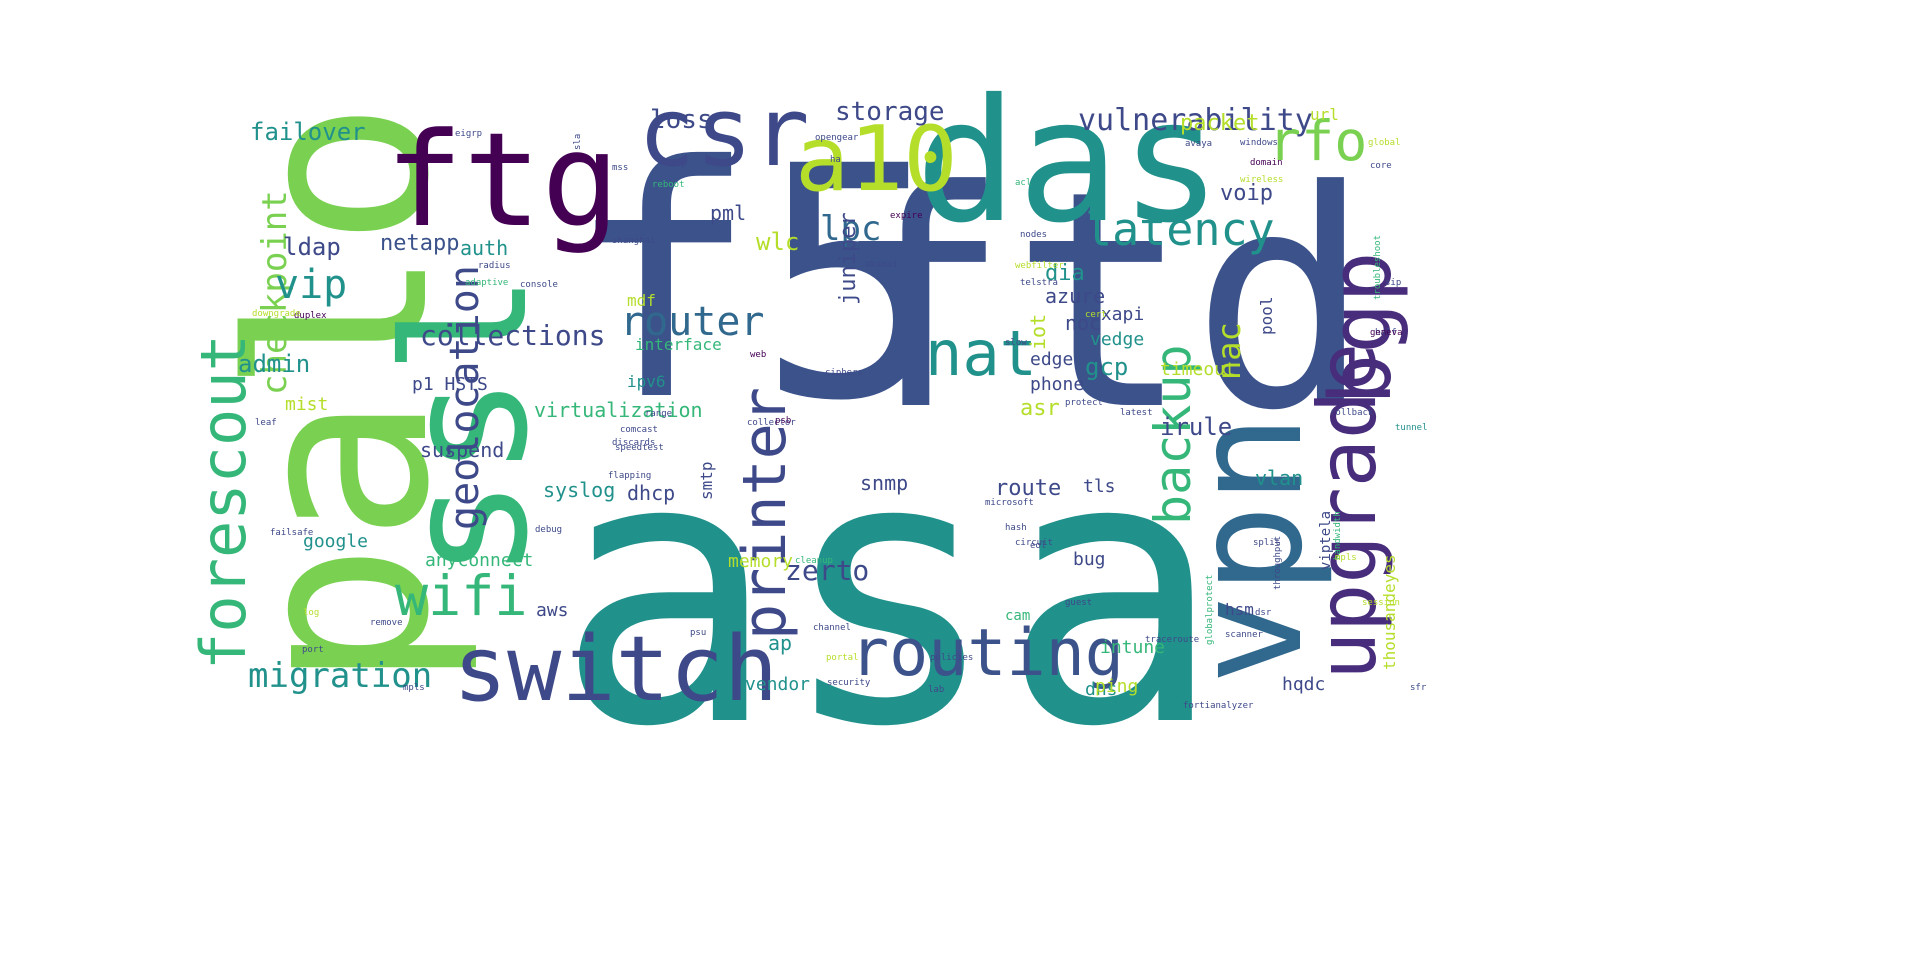 This screenshot has width=1920, height=975. I want to click on cloud-word-131: global, so click(1384, 143).